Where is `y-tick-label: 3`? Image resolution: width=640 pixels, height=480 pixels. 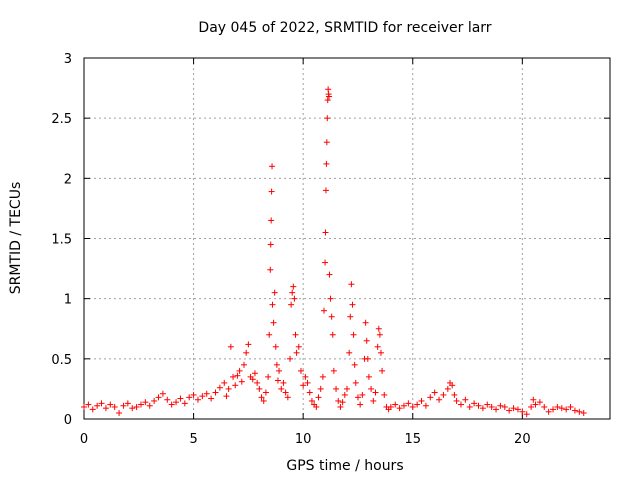 y-tick-label: 3 is located at coordinates (68, 59).